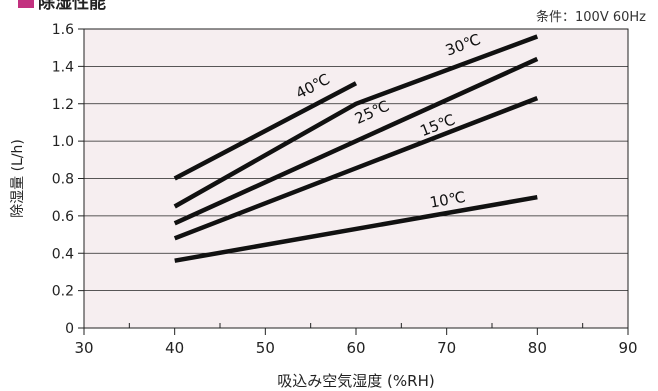  I want to click on series-label: 10℃, so click(447, 200).